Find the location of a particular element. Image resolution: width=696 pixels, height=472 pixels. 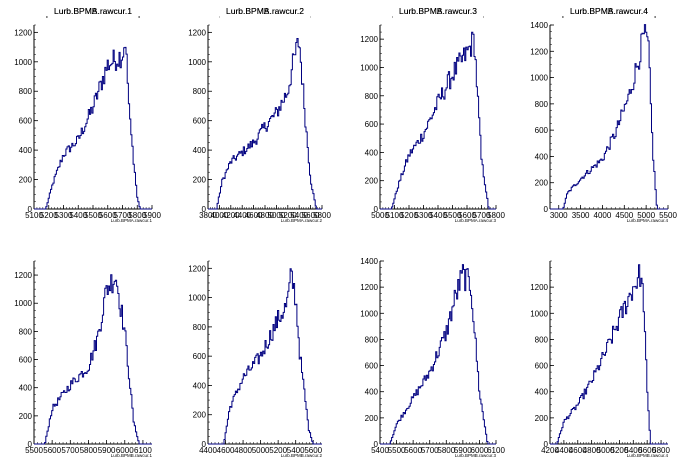

x-tick-label: 5200 is located at coordinates (288, 215).